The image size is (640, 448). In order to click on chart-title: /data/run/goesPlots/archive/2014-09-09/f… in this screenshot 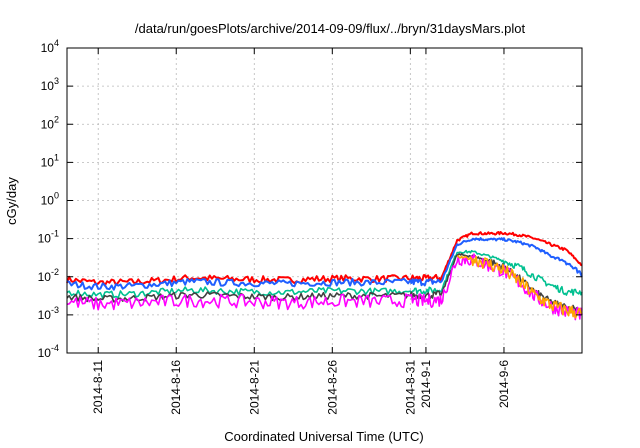, I will do `click(330, 28)`.